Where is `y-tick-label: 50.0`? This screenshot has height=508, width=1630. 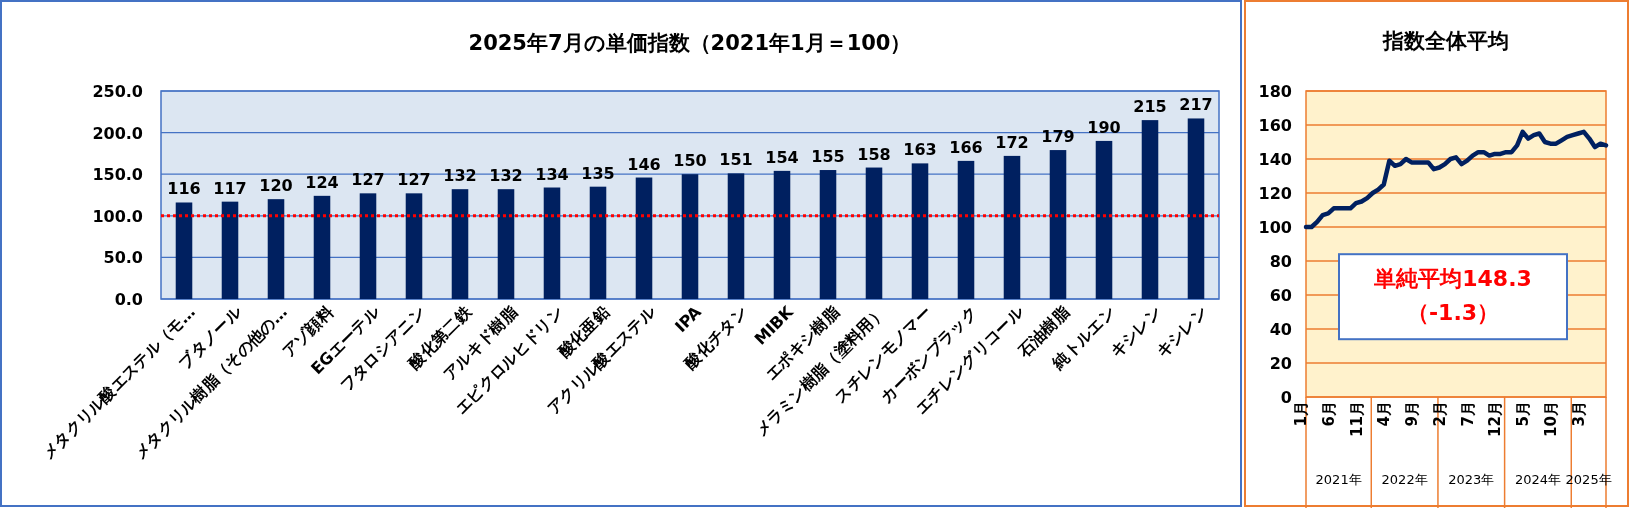 y-tick-label: 50.0 is located at coordinates (123, 258).